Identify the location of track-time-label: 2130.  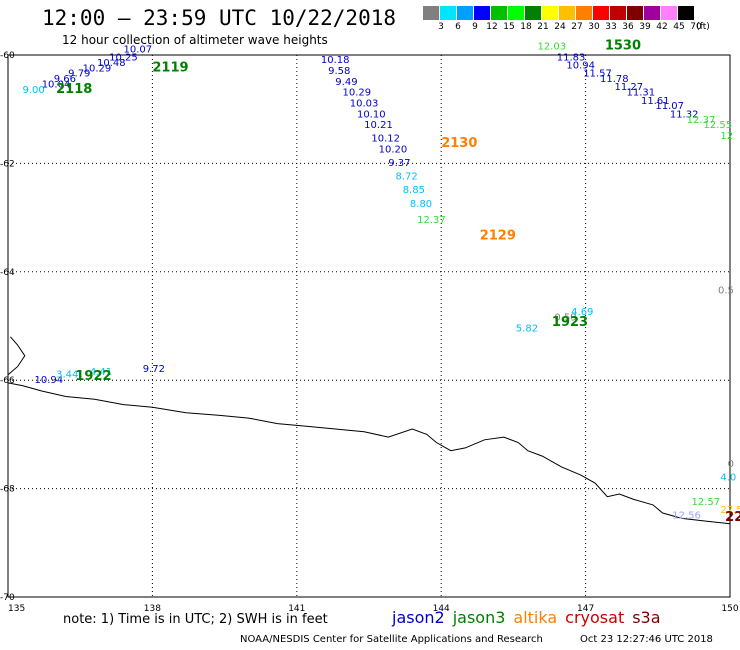
(459, 143).